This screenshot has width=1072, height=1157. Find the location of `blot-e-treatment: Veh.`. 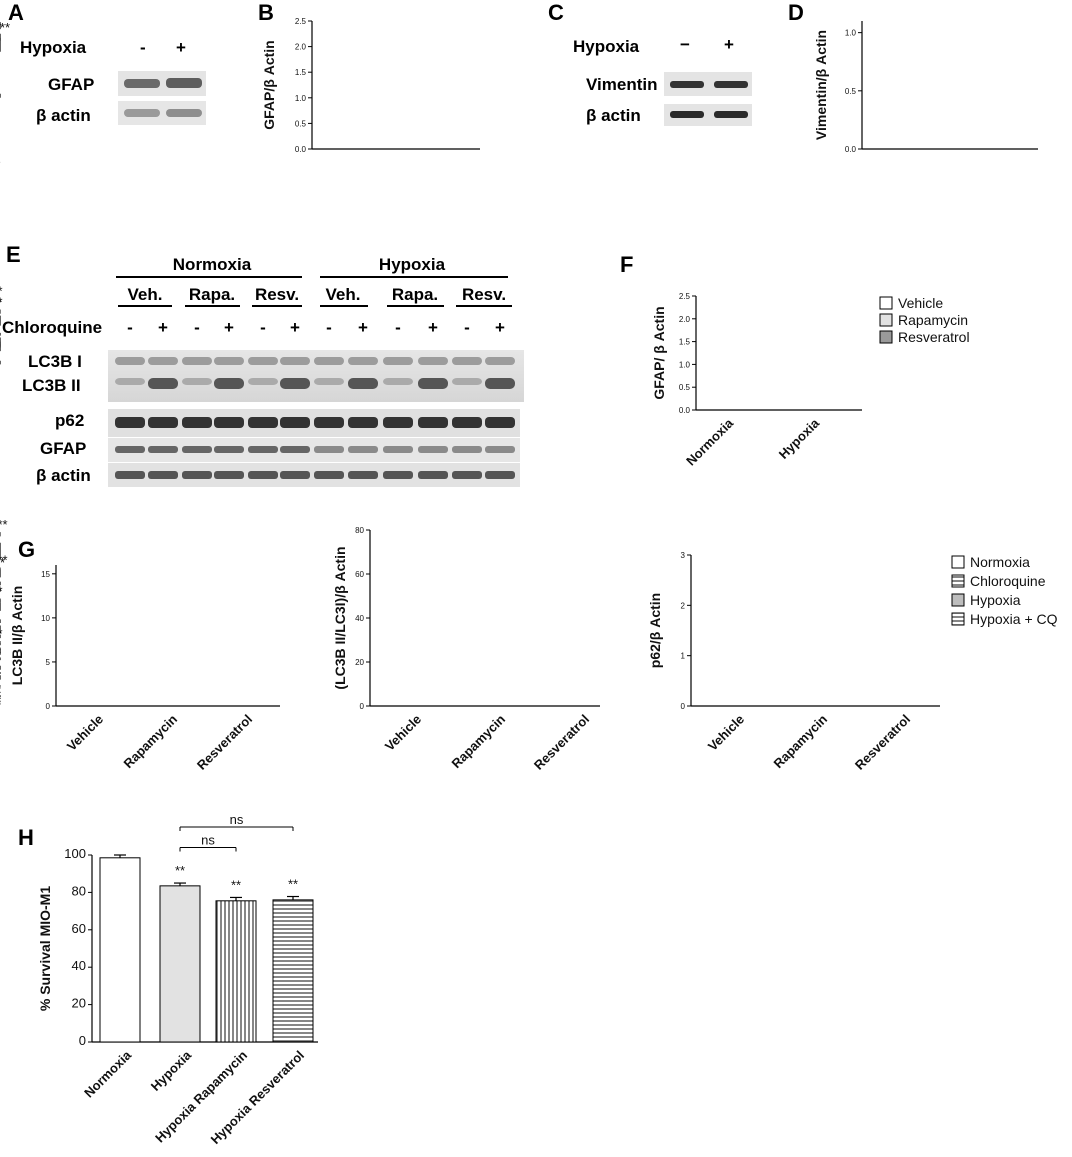

blot-e-treatment: Veh. is located at coordinates (145, 294).